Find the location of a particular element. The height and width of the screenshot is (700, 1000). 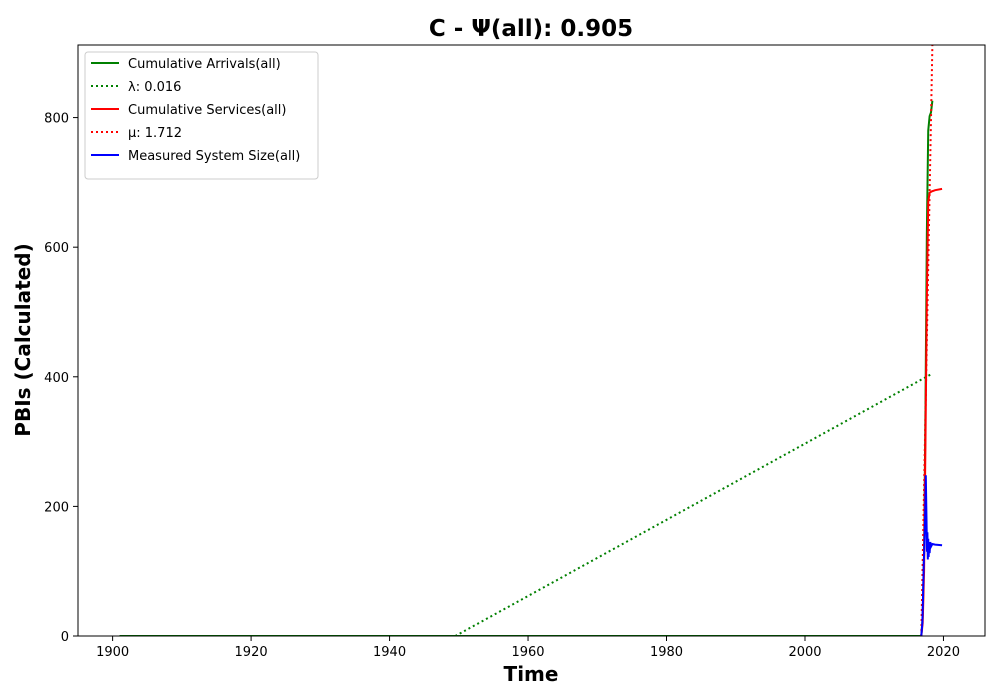

x-tick-label-5: 2000 is located at coordinates (804, 652).